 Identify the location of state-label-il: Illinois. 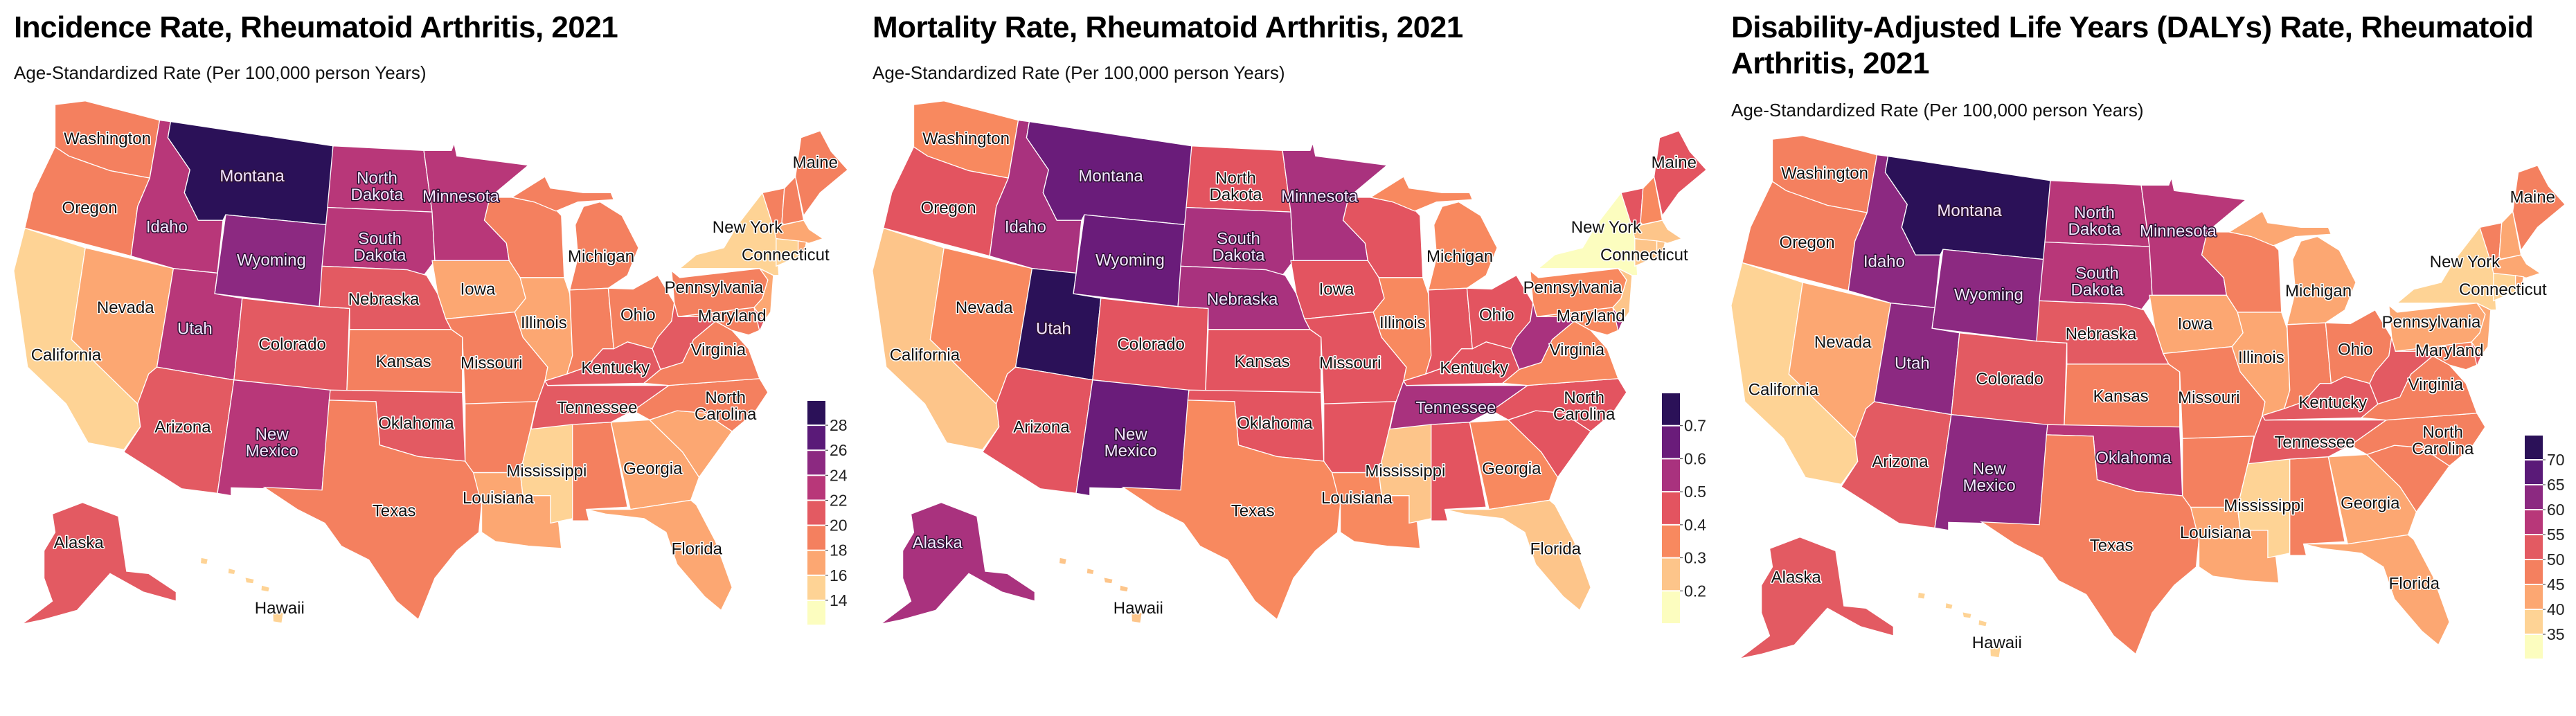
(2261, 357).